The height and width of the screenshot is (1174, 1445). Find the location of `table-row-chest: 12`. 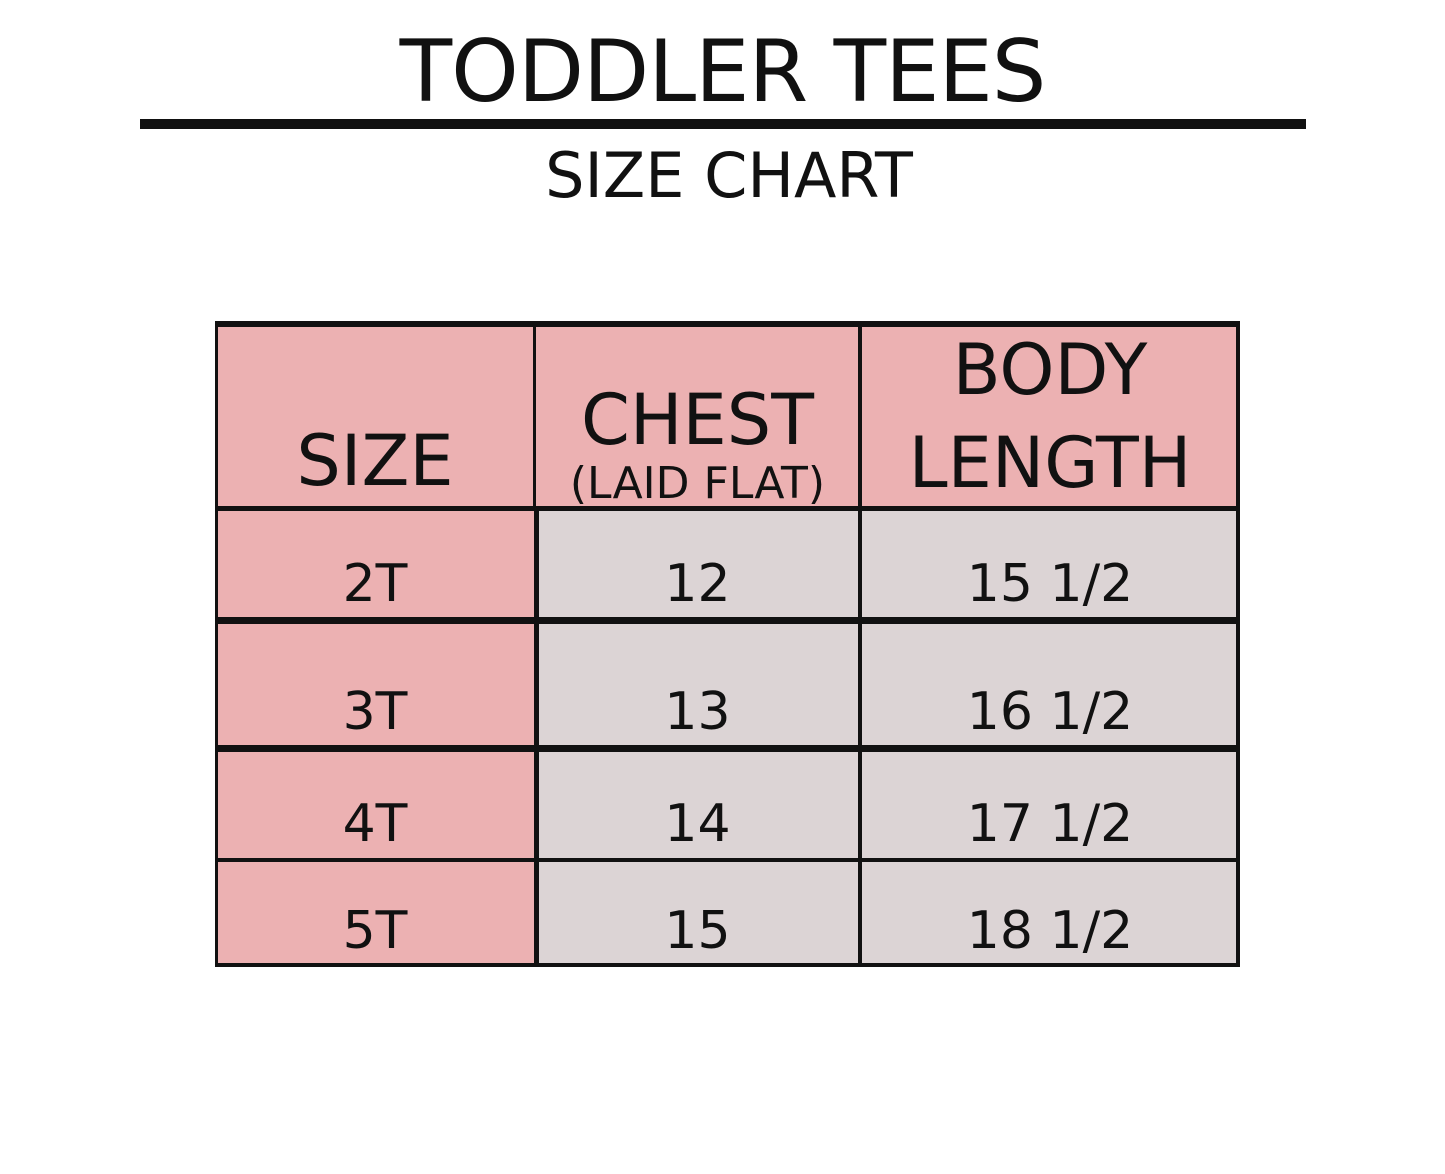

table-row-chest: 12 is located at coordinates (697, 564).